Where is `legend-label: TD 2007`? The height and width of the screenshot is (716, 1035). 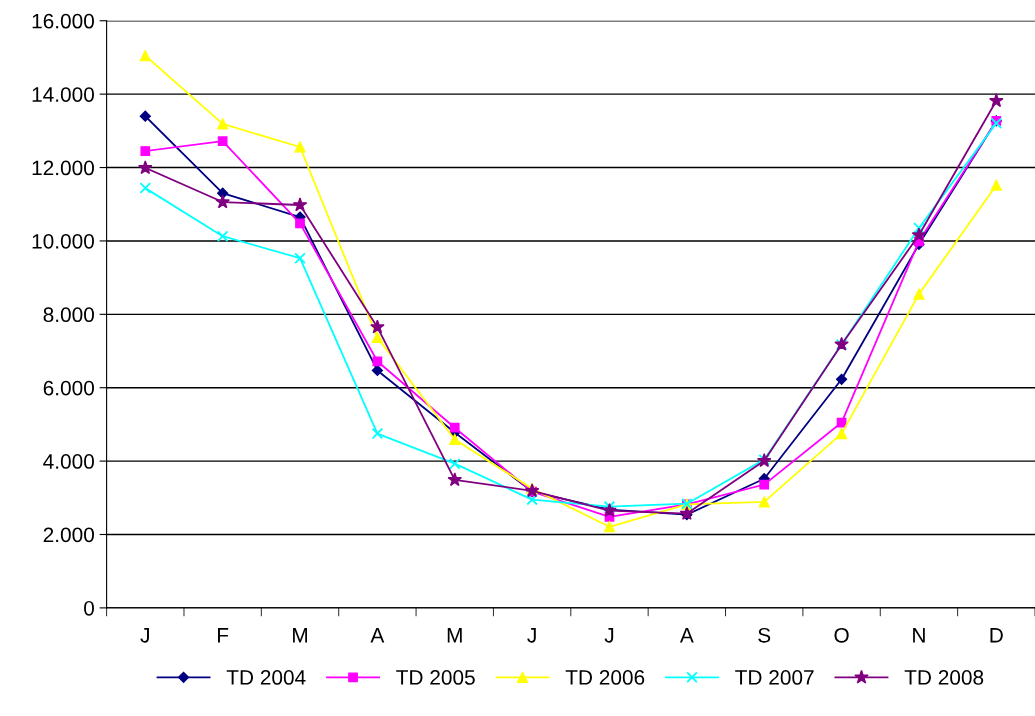 legend-label: TD 2007 is located at coordinates (774, 677).